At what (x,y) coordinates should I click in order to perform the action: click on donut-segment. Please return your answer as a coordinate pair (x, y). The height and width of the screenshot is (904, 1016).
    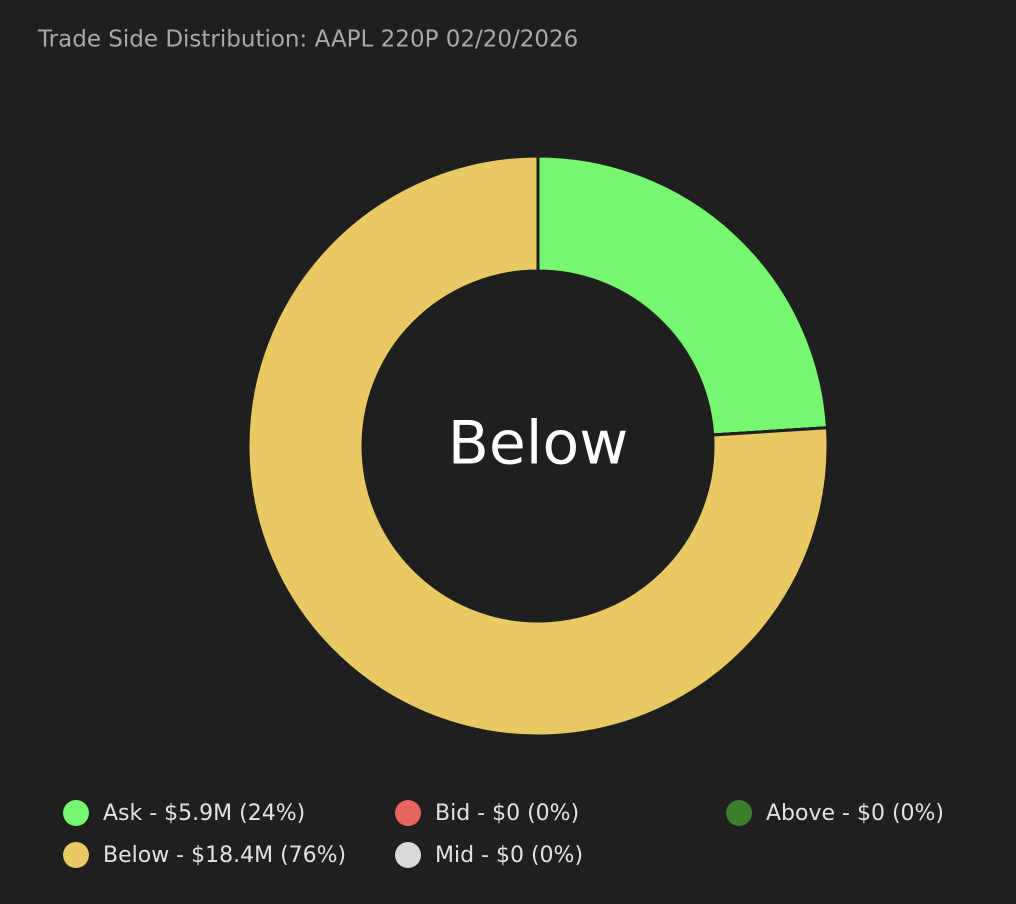
    Looking at the image, I should click on (682, 295).